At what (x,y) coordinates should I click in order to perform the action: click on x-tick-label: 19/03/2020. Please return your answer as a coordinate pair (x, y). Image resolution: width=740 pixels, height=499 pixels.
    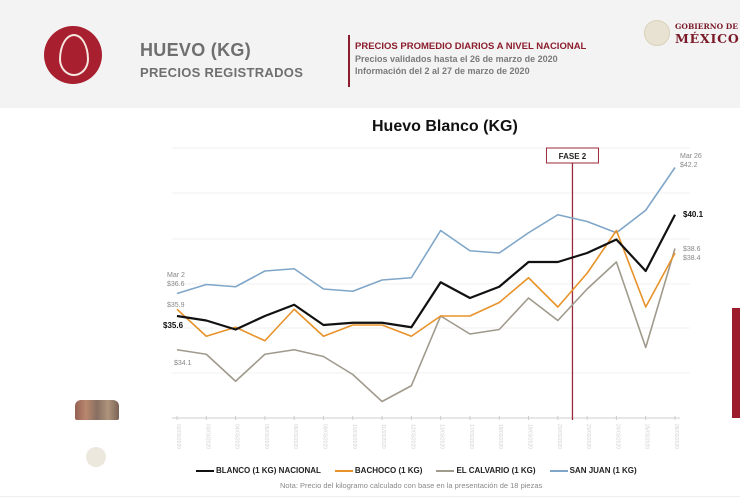
    Looking at the image, I should click on (530, 436).